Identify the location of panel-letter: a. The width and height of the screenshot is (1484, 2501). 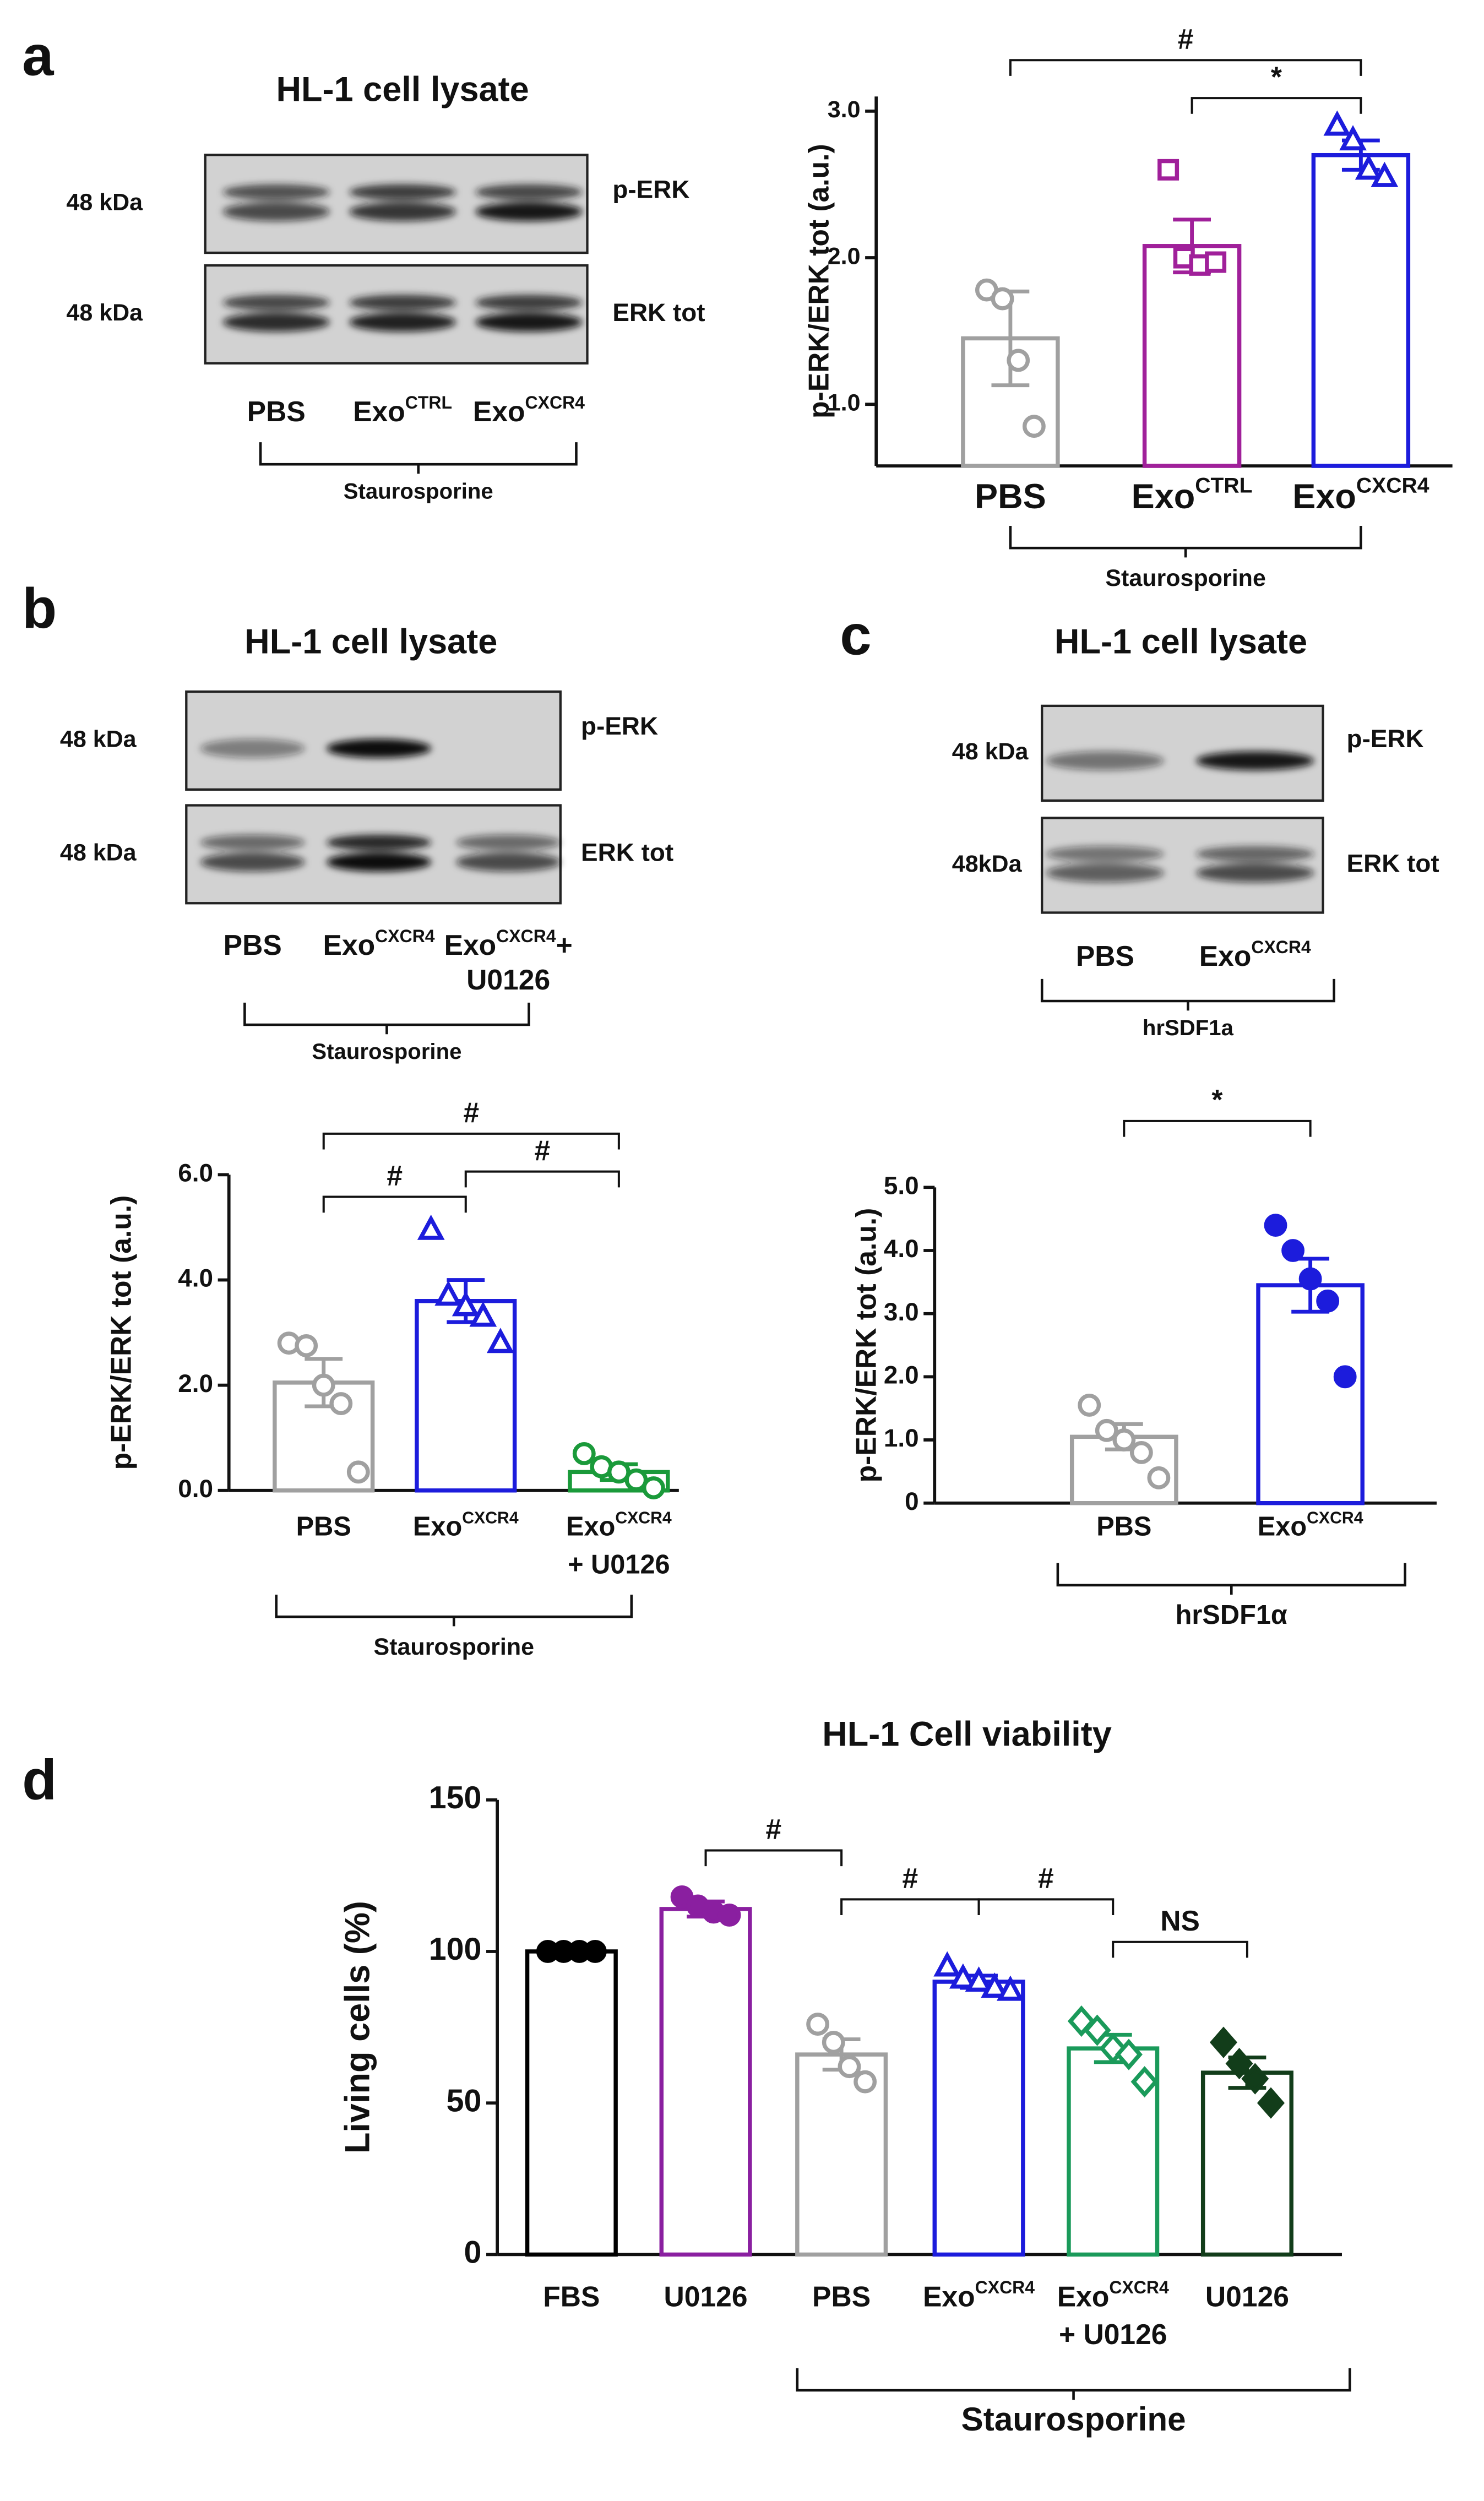
(38, 56).